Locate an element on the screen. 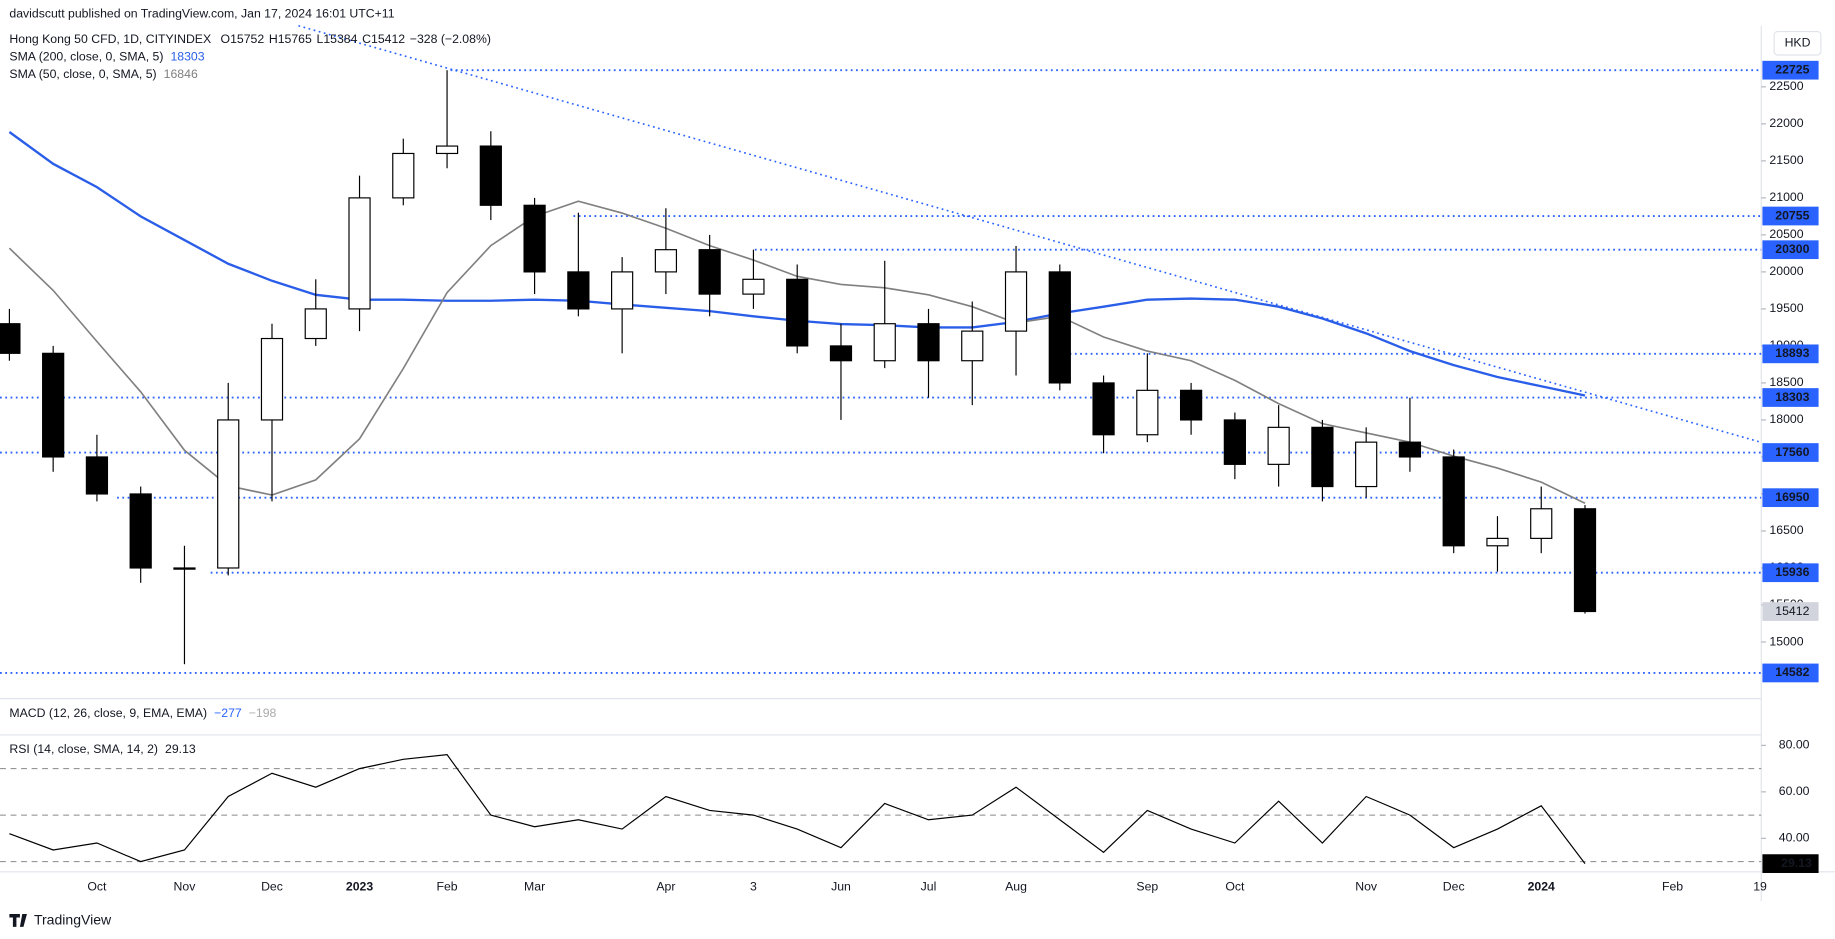 This screenshot has width=1835, height=939. y-tick-label: 22500 is located at coordinates (1786, 86).